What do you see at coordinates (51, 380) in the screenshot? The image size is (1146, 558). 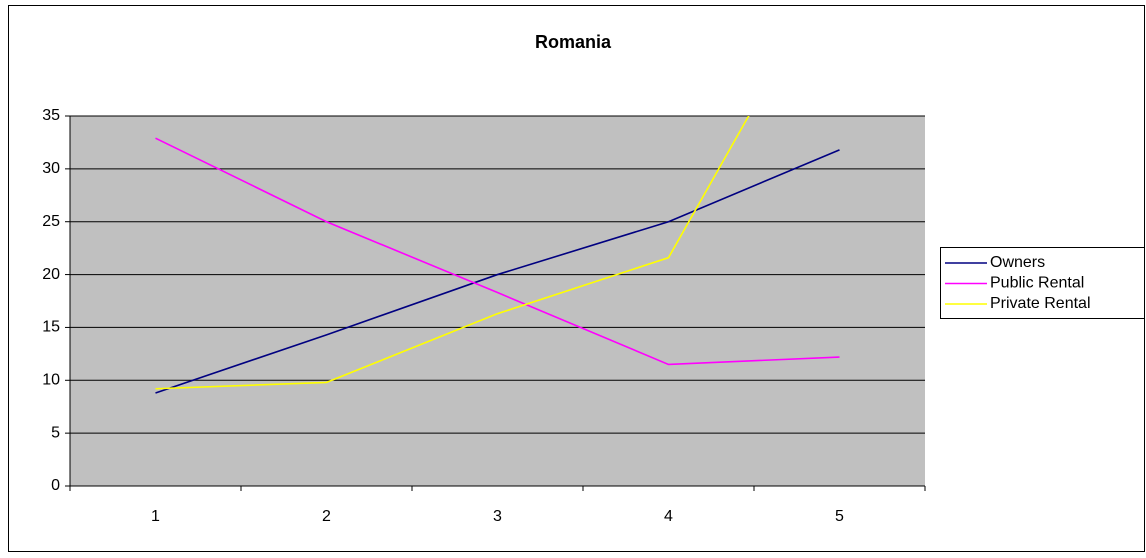 I see `y-tick-label: 10` at bounding box center [51, 380].